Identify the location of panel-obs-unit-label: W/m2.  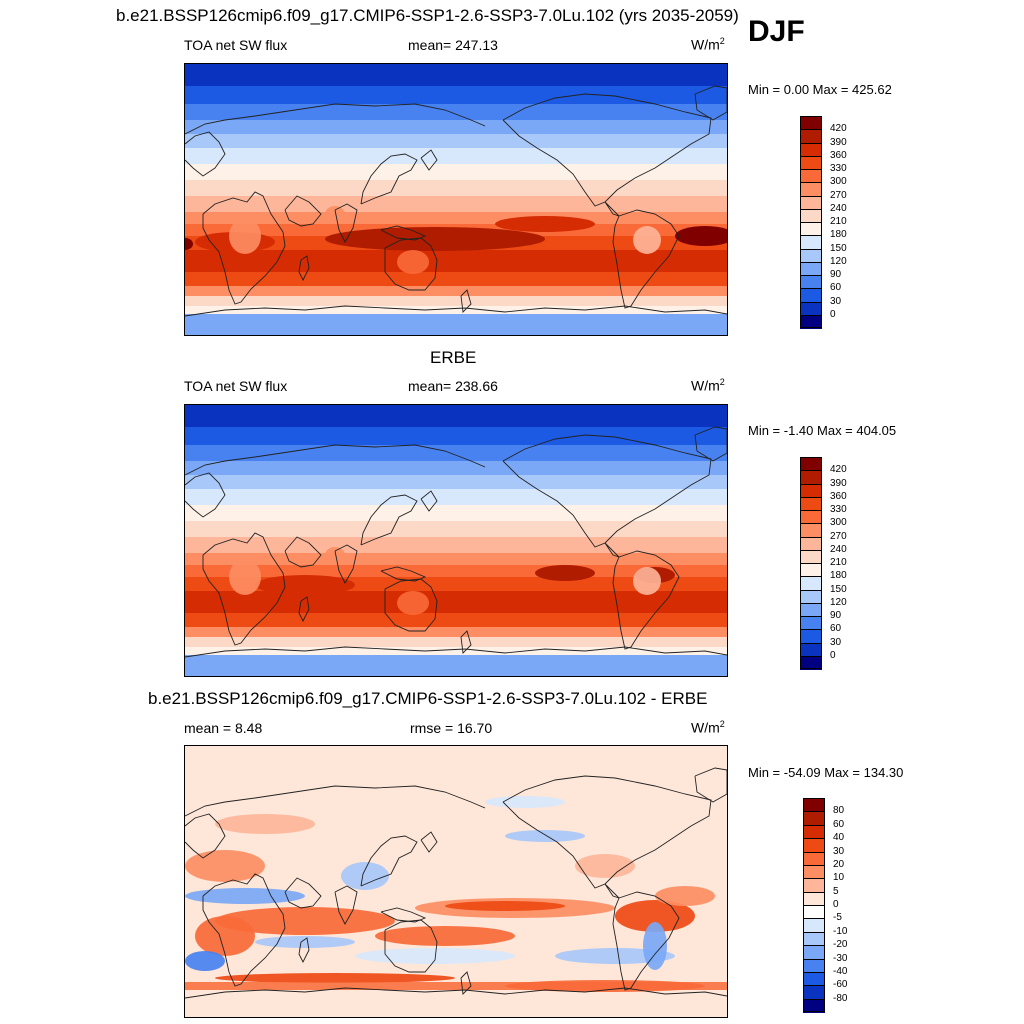
(708, 385).